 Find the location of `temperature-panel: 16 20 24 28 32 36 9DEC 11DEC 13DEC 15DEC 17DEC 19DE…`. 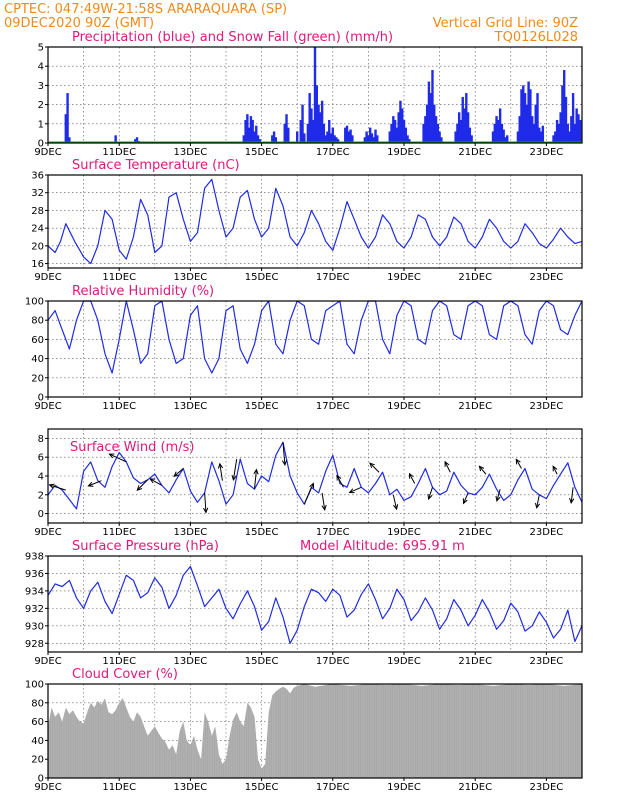

temperature-panel: 16 20 24 28 32 36 9DEC 11DEC 13DEC 15DEC 17DEC 19DE… is located at coordinates (307, 220).